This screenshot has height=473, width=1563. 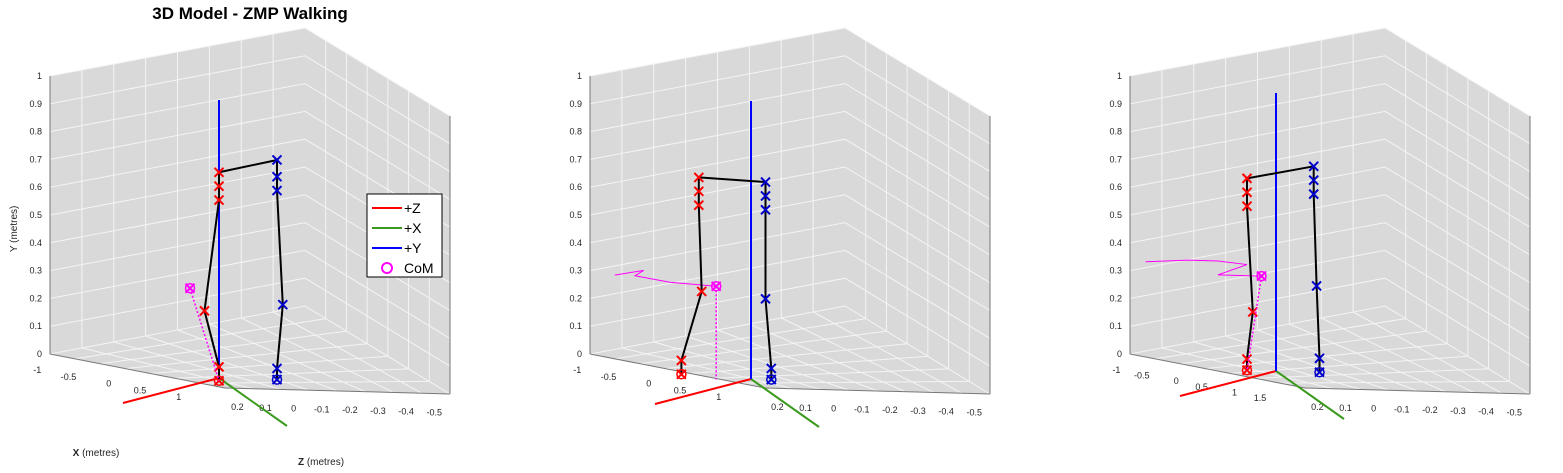 I want to click on y-tick-label: 0.7, so click(x=575, y=159).